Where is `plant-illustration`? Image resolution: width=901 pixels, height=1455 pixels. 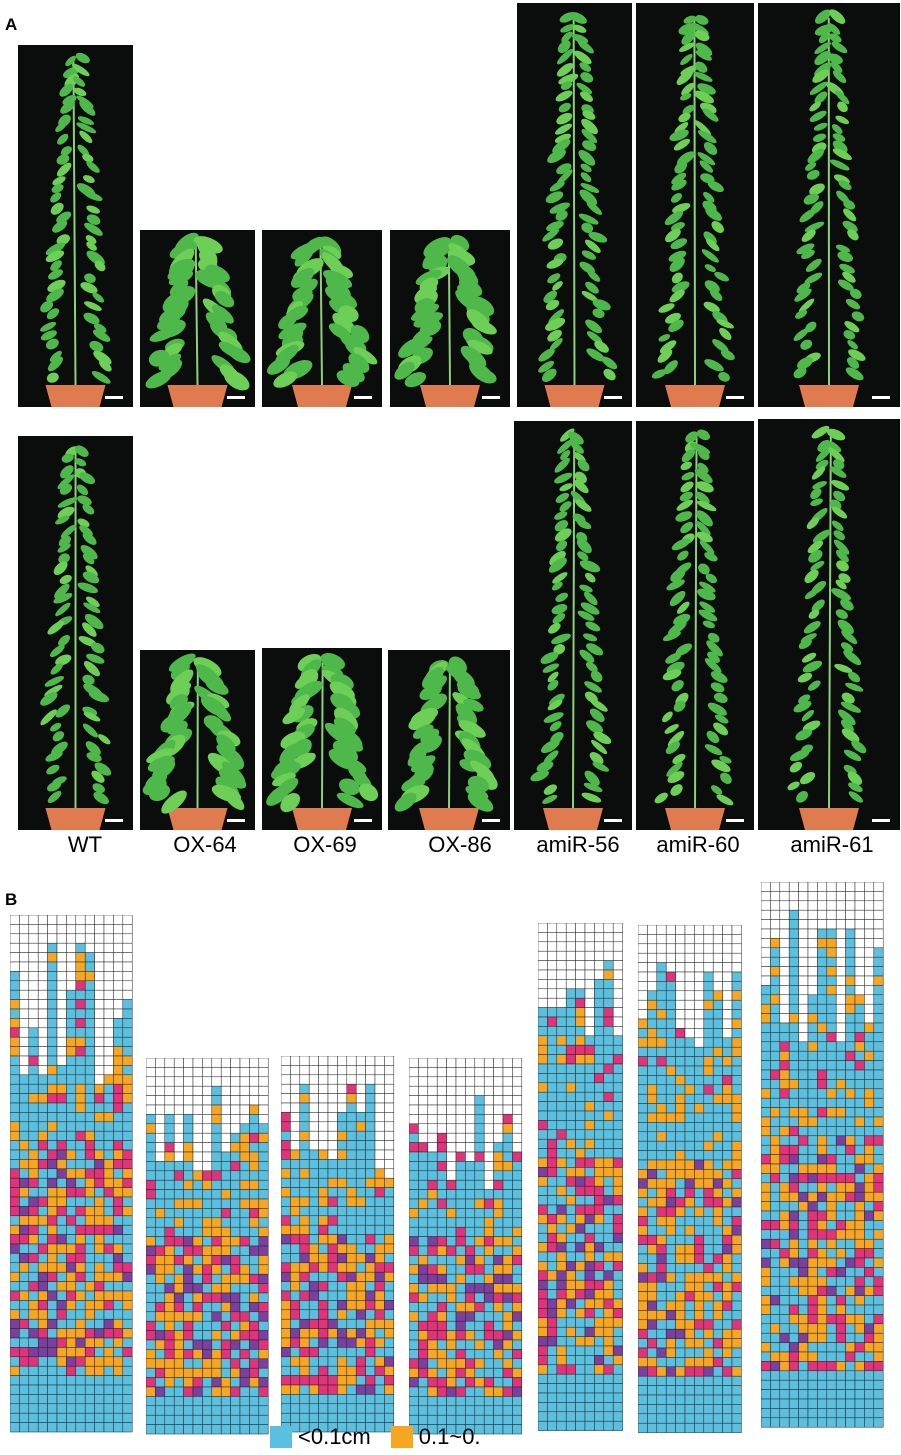 plant-illustration is located at coordinates (322, 741).